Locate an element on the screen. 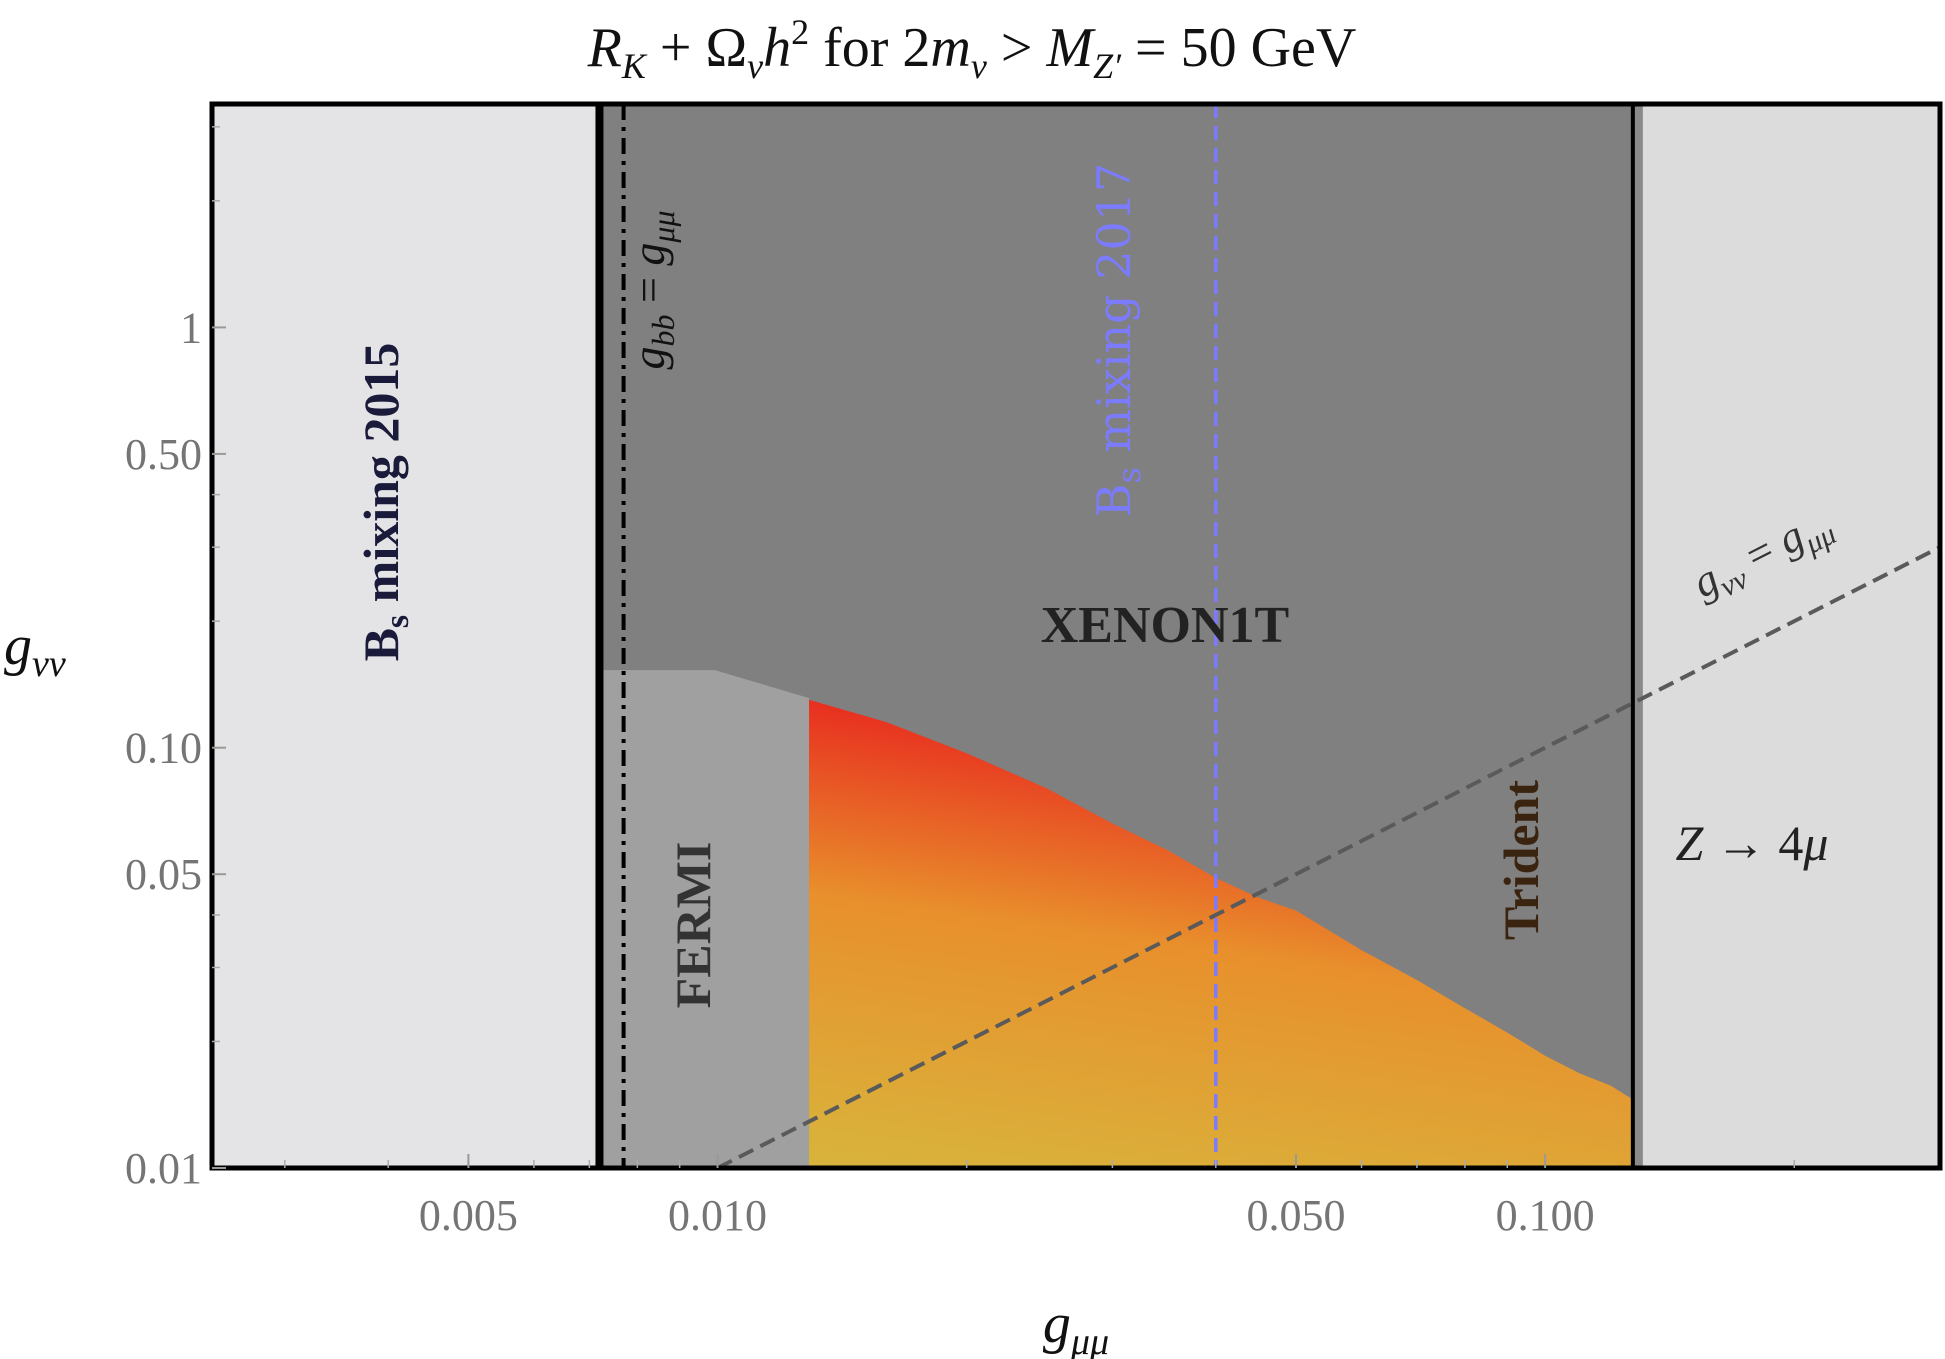 This screenshot has height=1359, width=1945. y-tick-label: 1 is located at coordinates (191, 327).